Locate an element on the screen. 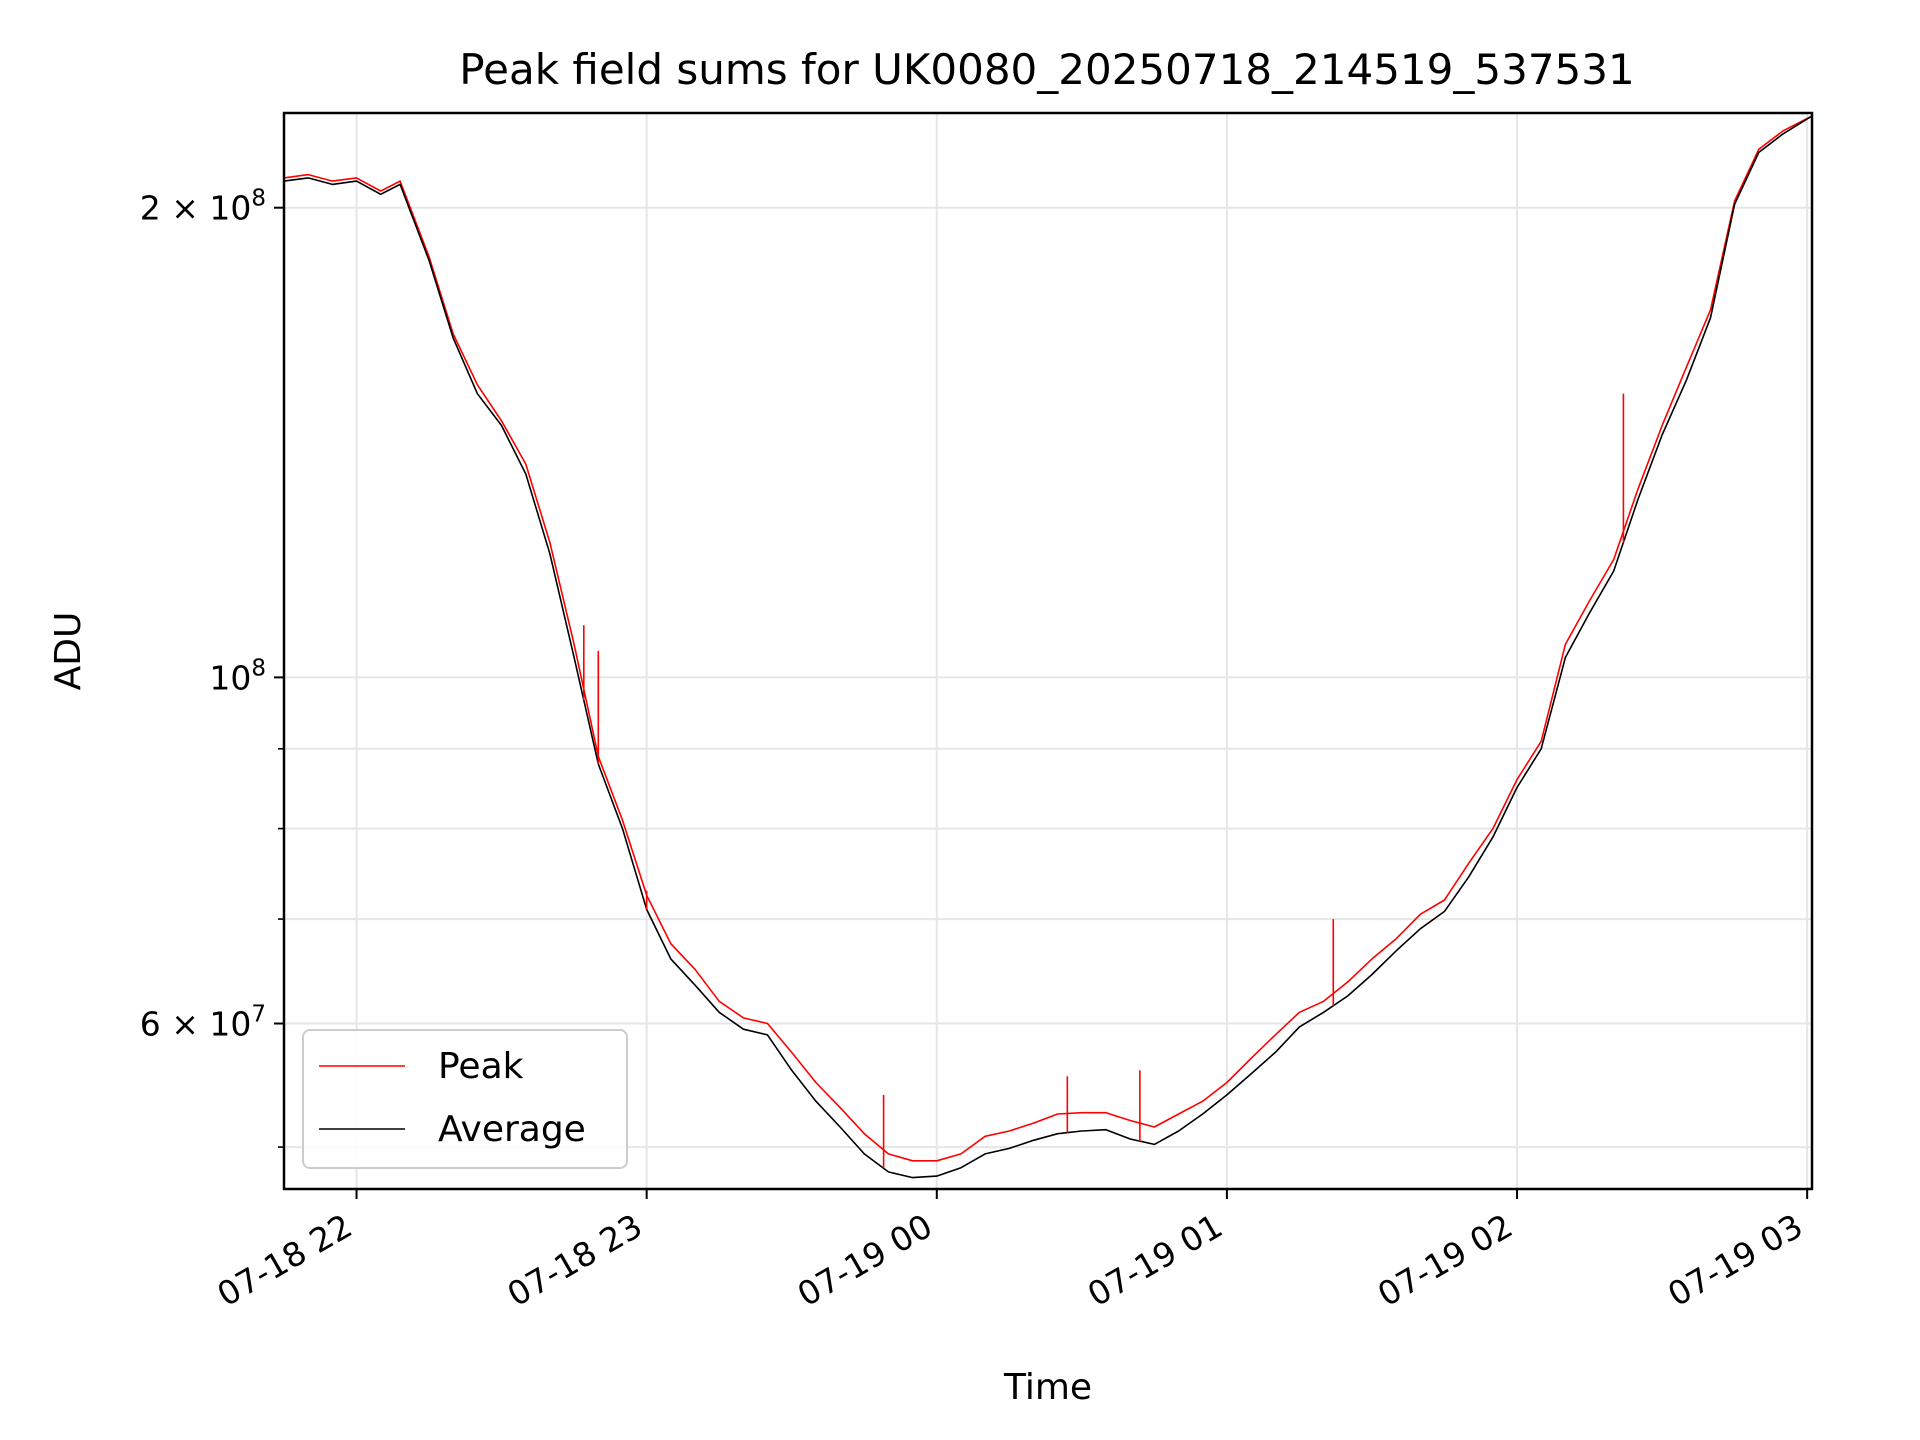  x-axis-label: Time is located at coordinates (1047, 1387).